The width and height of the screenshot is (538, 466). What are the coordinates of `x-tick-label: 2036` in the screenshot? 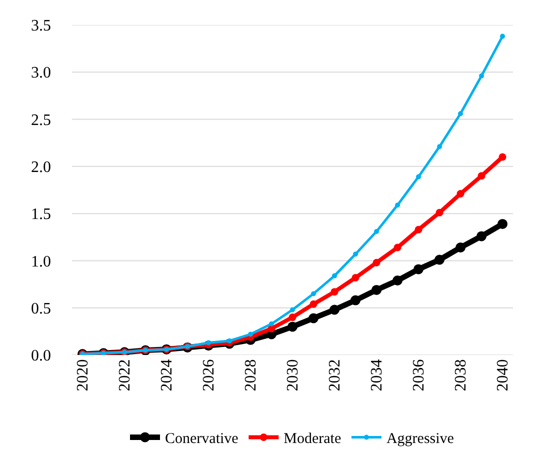 It's located at (419, 375).